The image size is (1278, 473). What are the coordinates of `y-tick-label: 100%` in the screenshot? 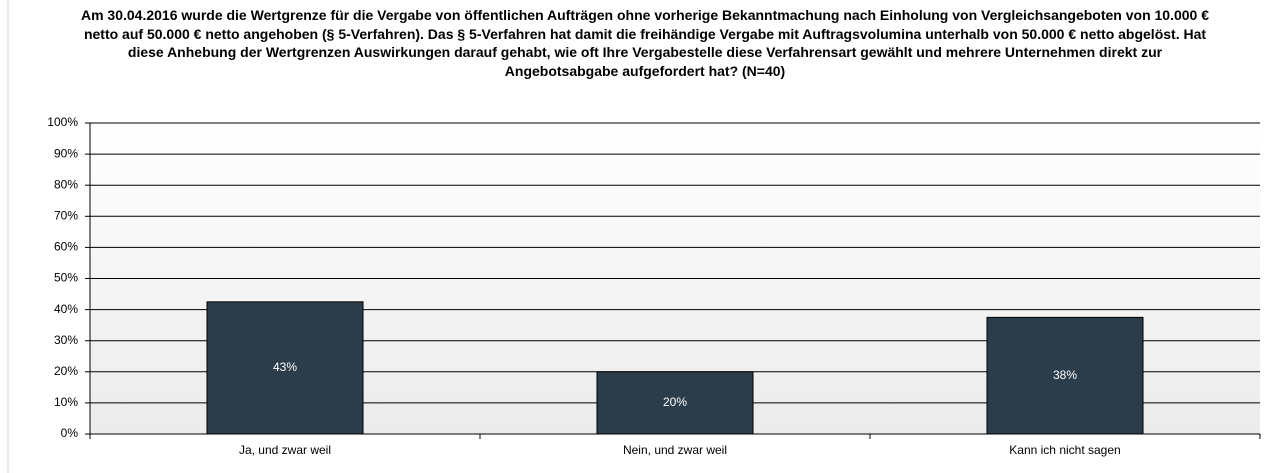 It's located at (62, 122).